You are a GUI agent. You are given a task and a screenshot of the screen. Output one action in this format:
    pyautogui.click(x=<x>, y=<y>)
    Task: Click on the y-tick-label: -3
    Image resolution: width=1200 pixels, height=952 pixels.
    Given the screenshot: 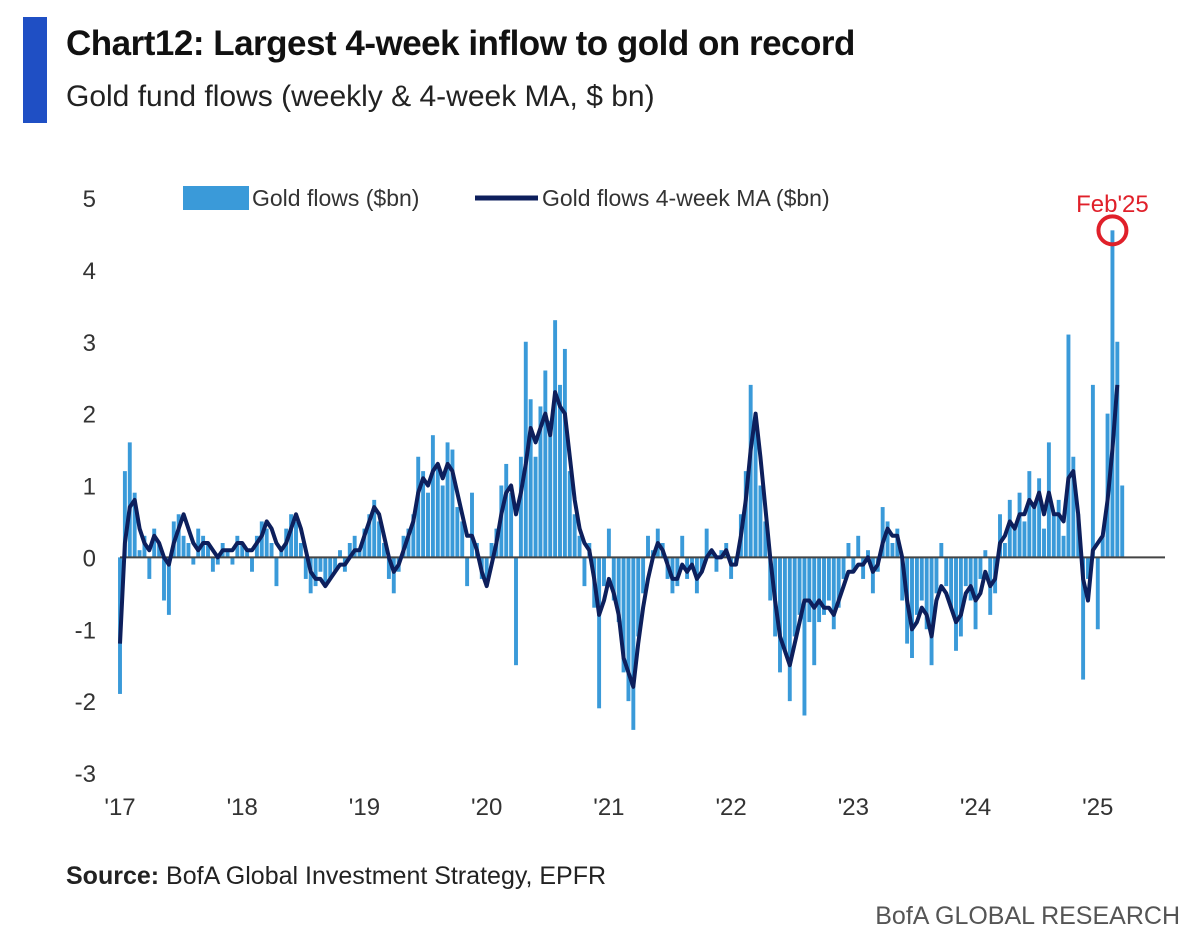 What is the action you would take?
    pyautogui.click(x=85, y=774)
    